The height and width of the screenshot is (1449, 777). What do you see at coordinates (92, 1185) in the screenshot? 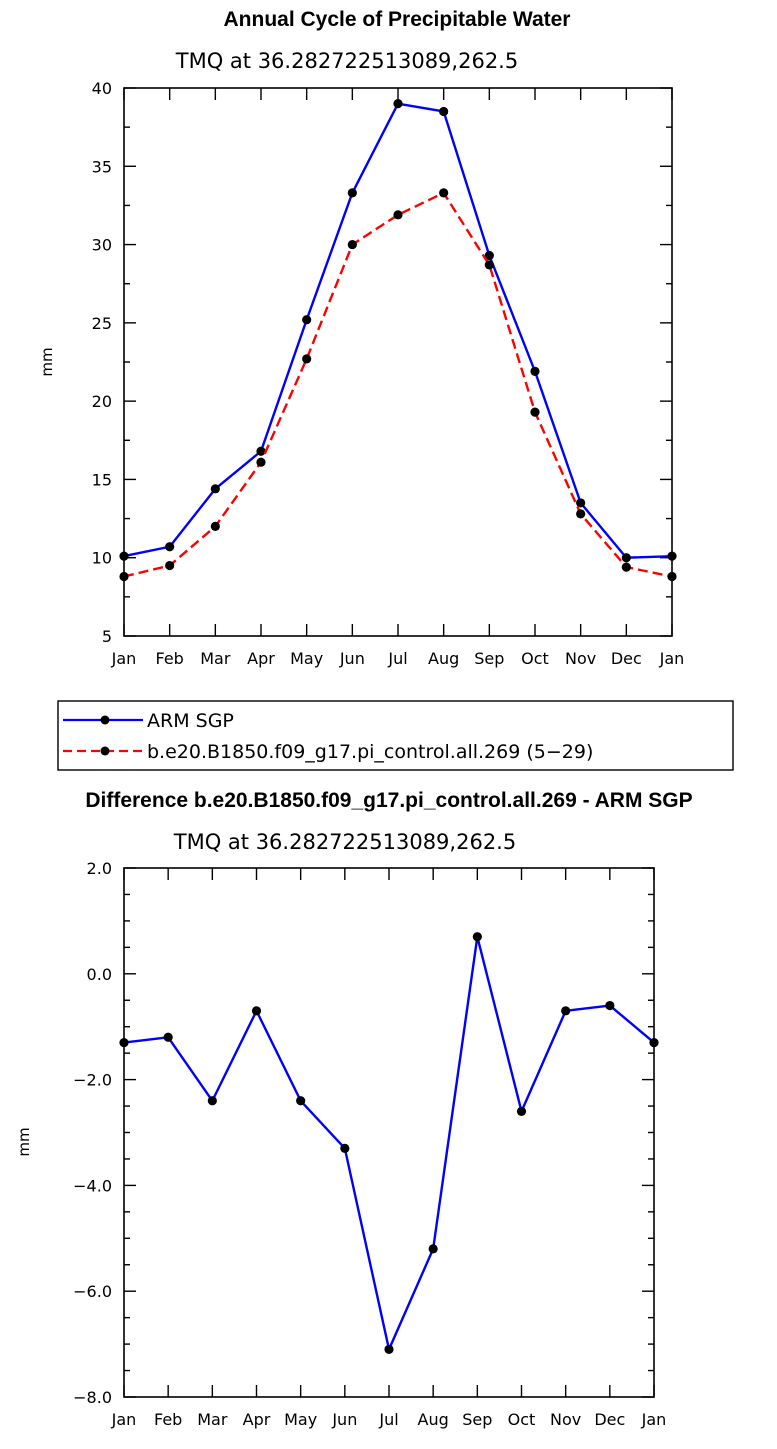
I see `y-tick-label: −4.0` at bounding box center [92, 1185].